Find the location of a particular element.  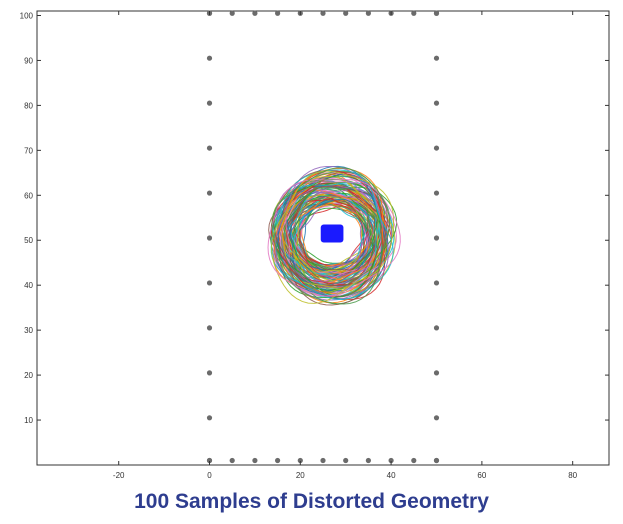

x-tick-label: 80 is located at coordinates (572, 475).